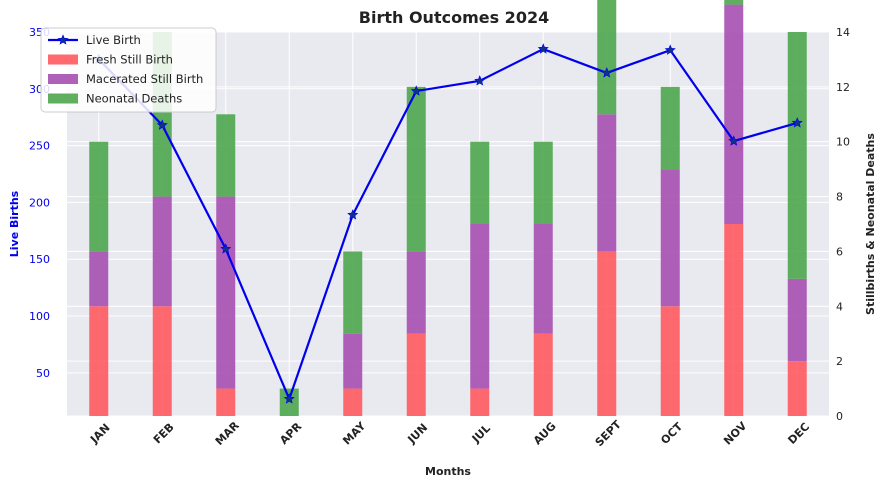 This screenshot has height=492, width=888. Describe the element at coordinates (144, 79) in the screenshot. I see `legend-label: Macerated Still Birth` at that location.